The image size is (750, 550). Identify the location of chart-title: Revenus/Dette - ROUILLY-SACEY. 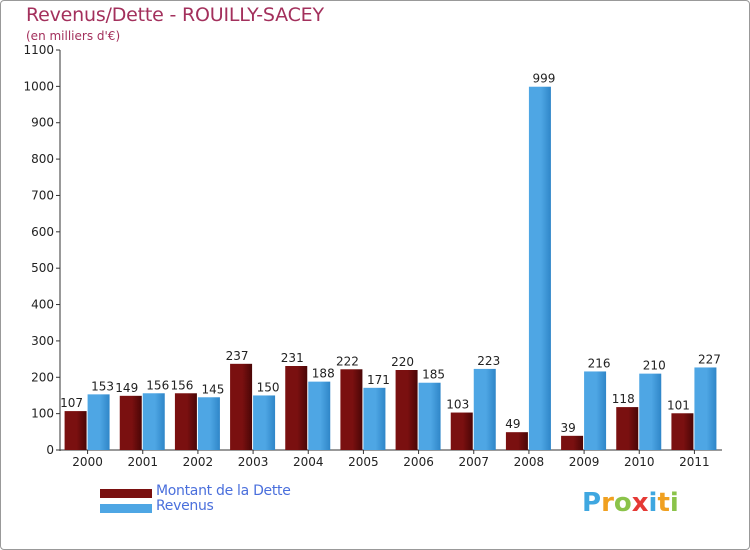
(175, 15).